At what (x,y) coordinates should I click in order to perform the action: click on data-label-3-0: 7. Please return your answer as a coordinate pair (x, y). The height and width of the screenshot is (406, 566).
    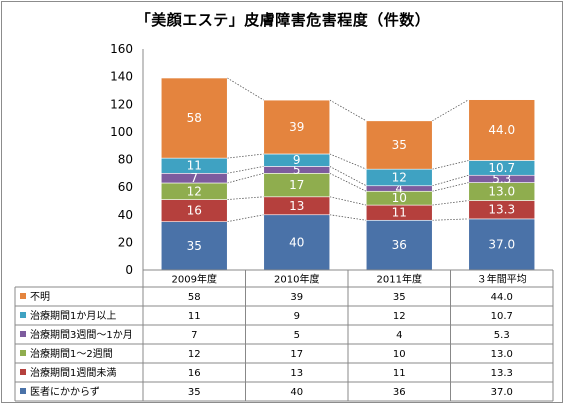
    Looking at the image, I should click on (194, 178).